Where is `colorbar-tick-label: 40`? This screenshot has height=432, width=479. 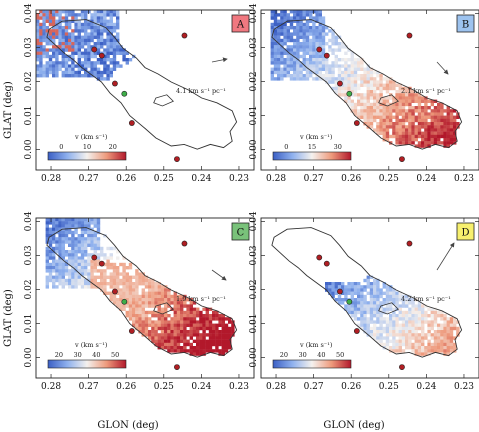 colorbar-tick-label: 40 is located at coordinates (321, 355).